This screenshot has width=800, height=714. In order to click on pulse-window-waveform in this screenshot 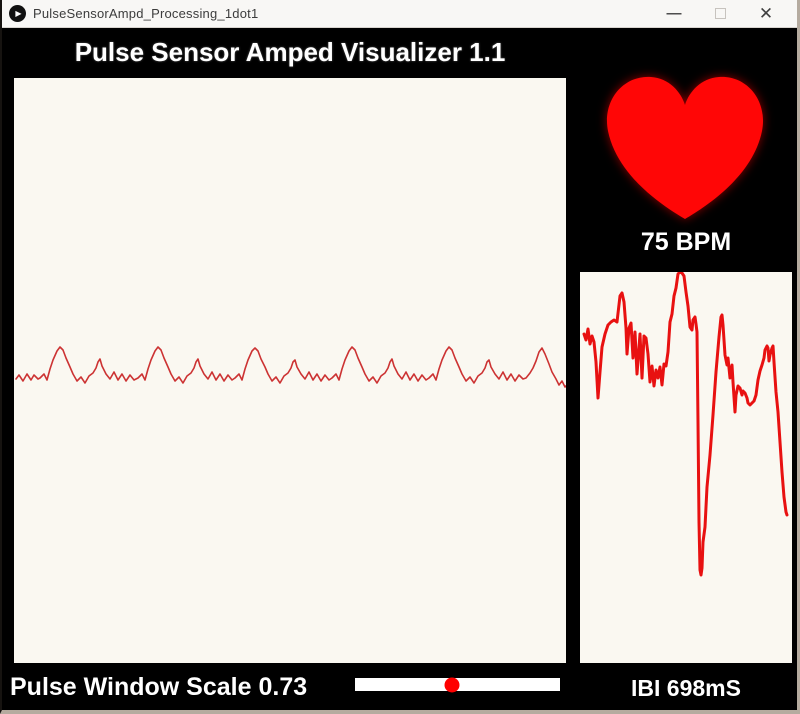, I will do `click(685, 424)`.